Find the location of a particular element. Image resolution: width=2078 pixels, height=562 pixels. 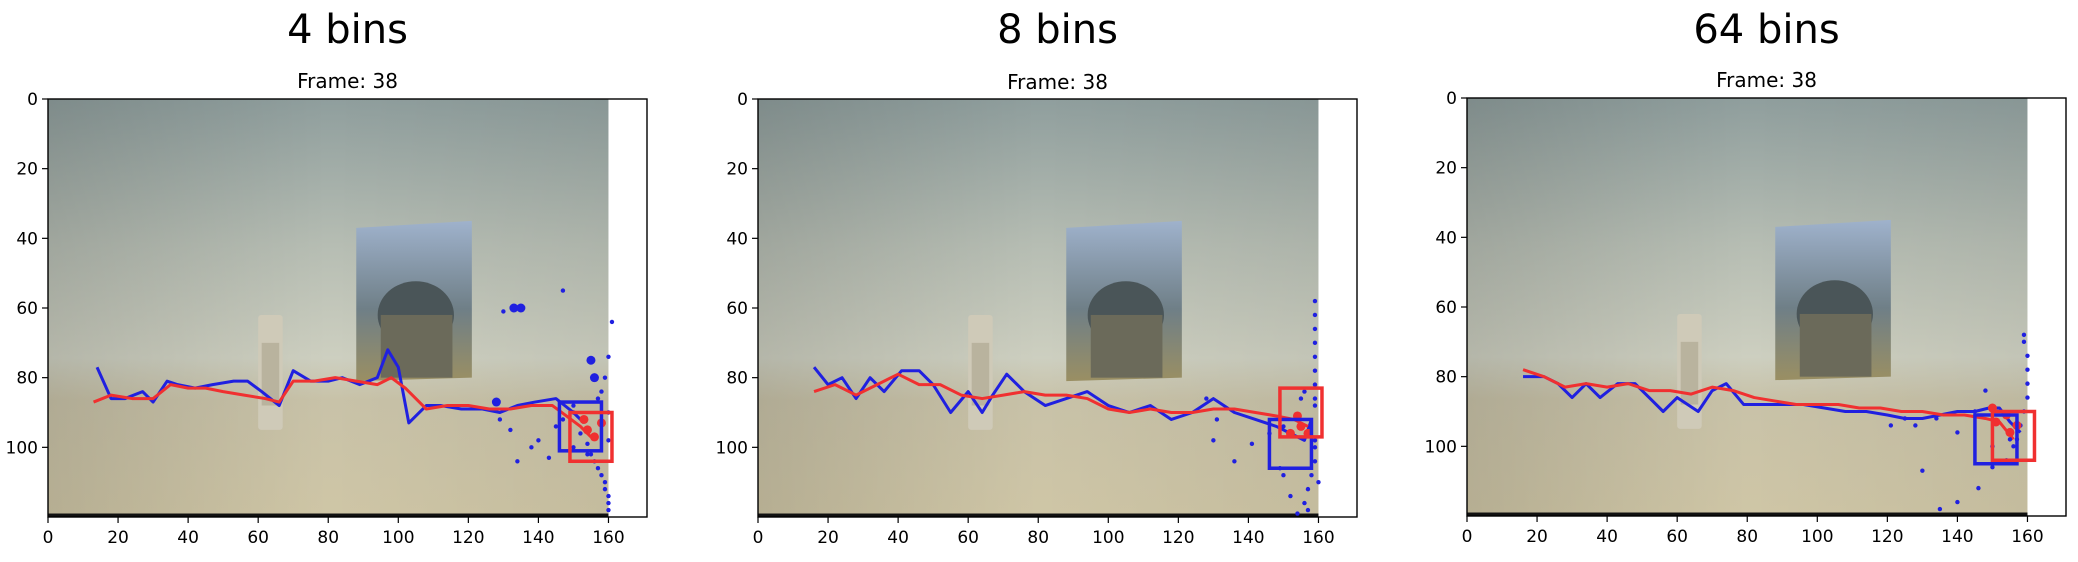

chart-title: 4 bins is located at coordinates (347, 30).